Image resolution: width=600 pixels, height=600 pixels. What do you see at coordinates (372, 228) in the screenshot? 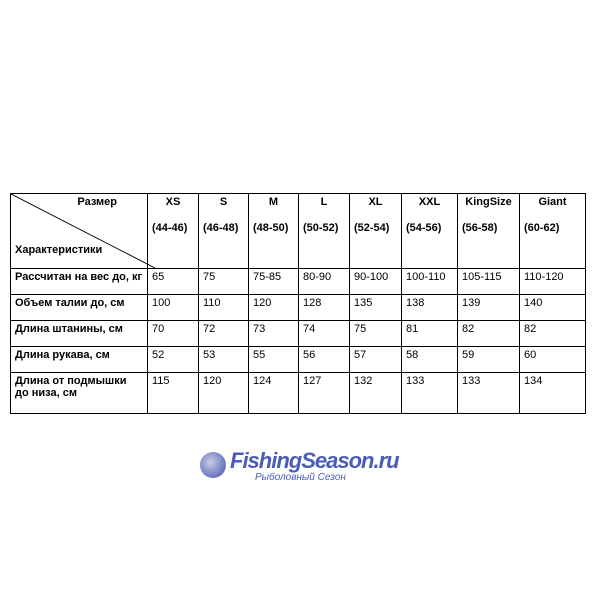
I see `size-range: (52-54)` at bounding box center [372, 228].